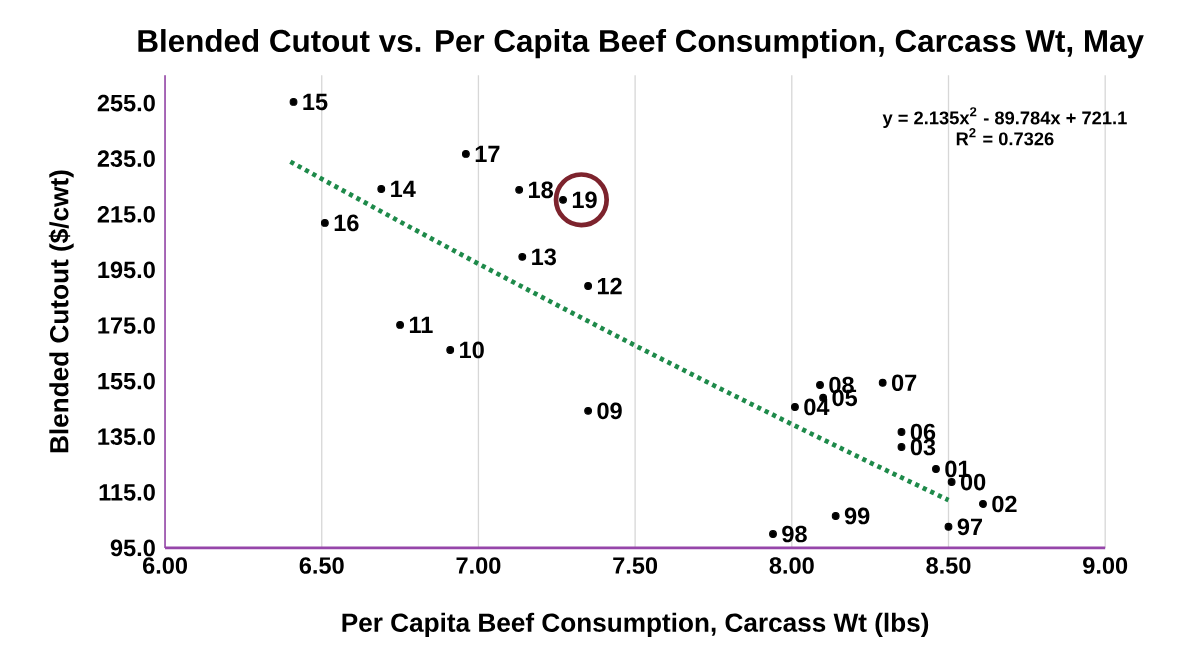 Image resolution: width=1191 pixels, height=660 pixels. I want to click on y-tick-label: 115.0, so click(127, 492).